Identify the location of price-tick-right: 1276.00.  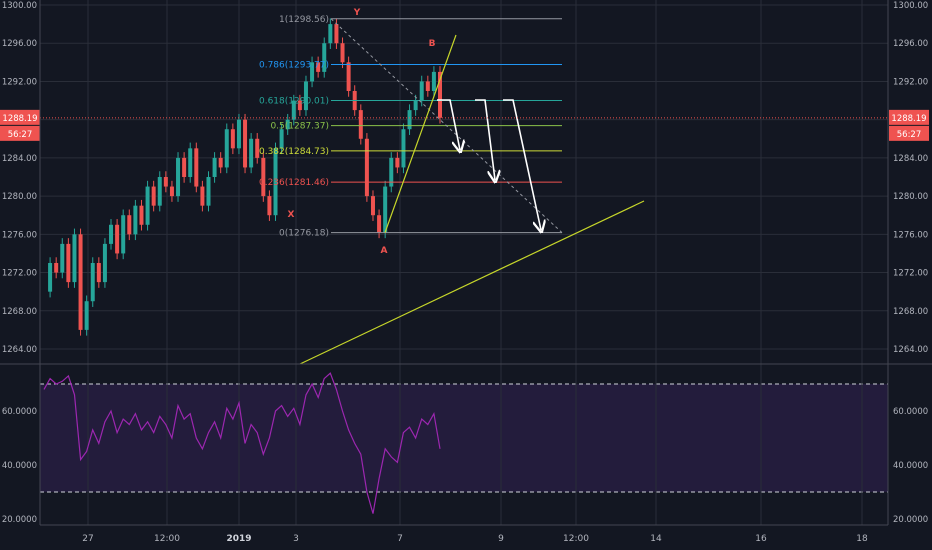
(910, 235).